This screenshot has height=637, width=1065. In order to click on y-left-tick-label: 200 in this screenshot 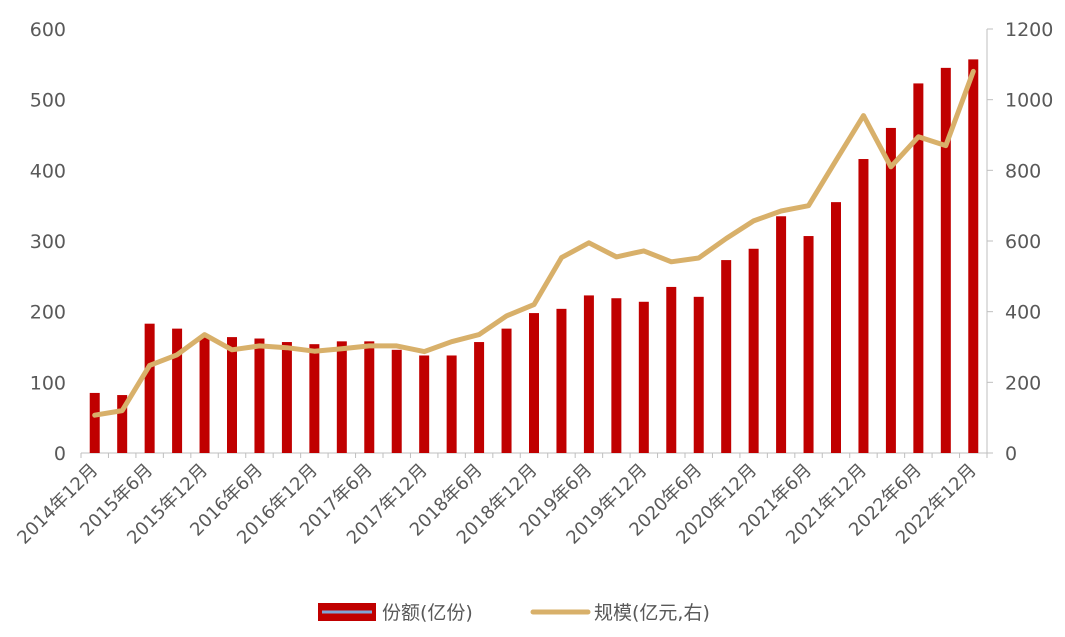, I will do `click(48, 313)`.